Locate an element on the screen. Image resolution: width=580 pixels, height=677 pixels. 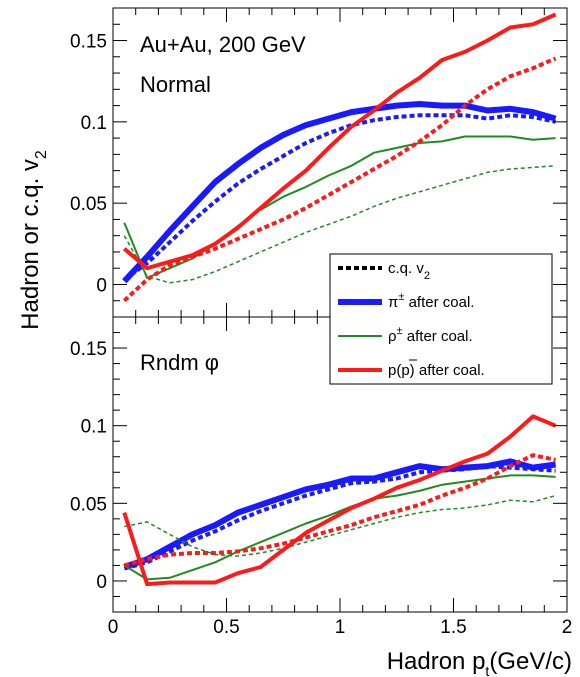
y-tick-label-bottom: 0.05 is located at coordinates (88, 504).